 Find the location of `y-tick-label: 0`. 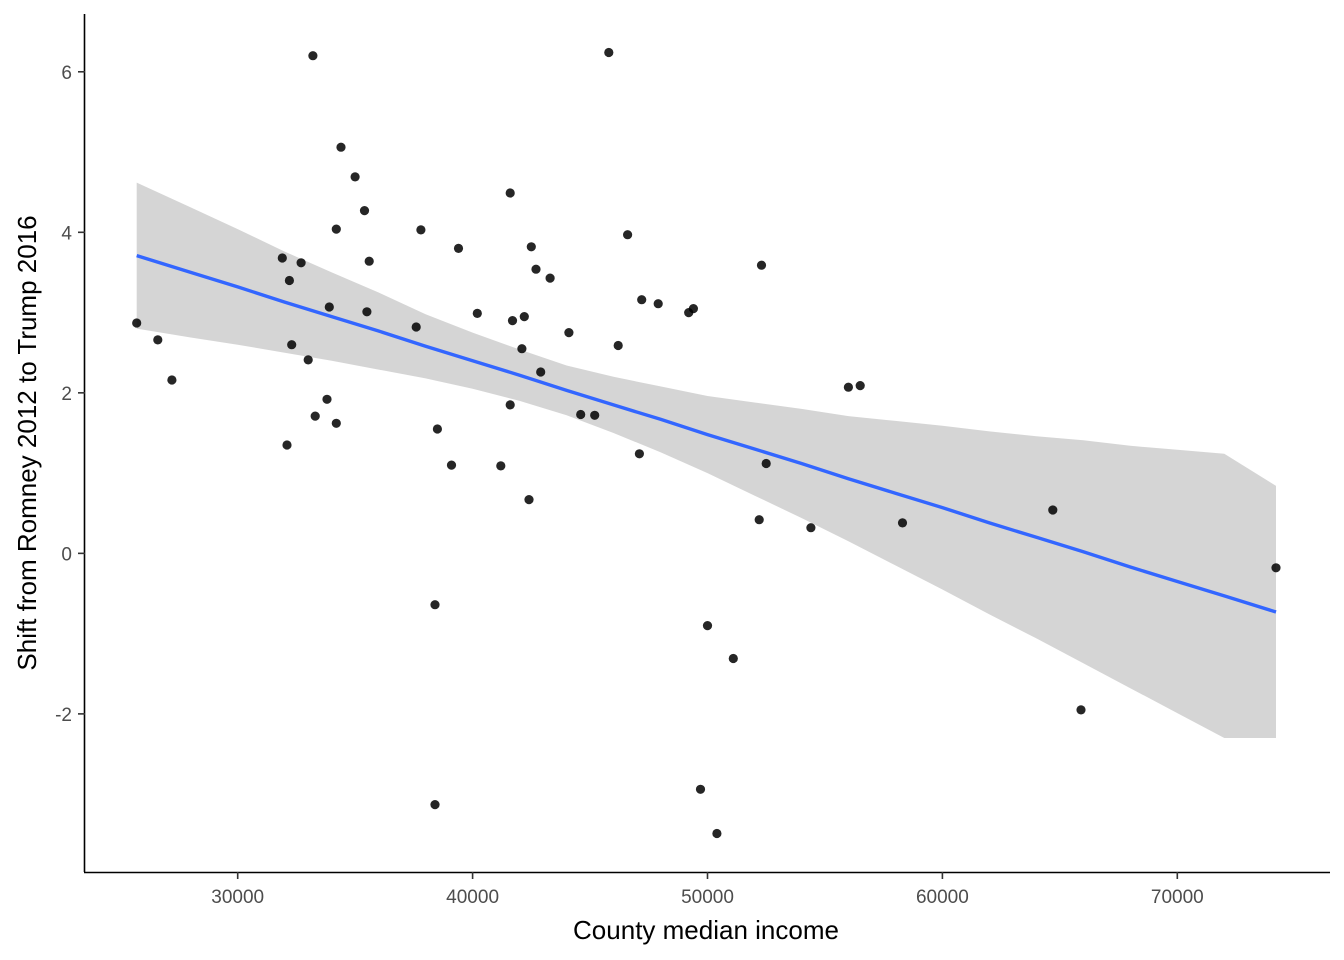

y-tick-label: 0 is located at coordinates (66, 554).